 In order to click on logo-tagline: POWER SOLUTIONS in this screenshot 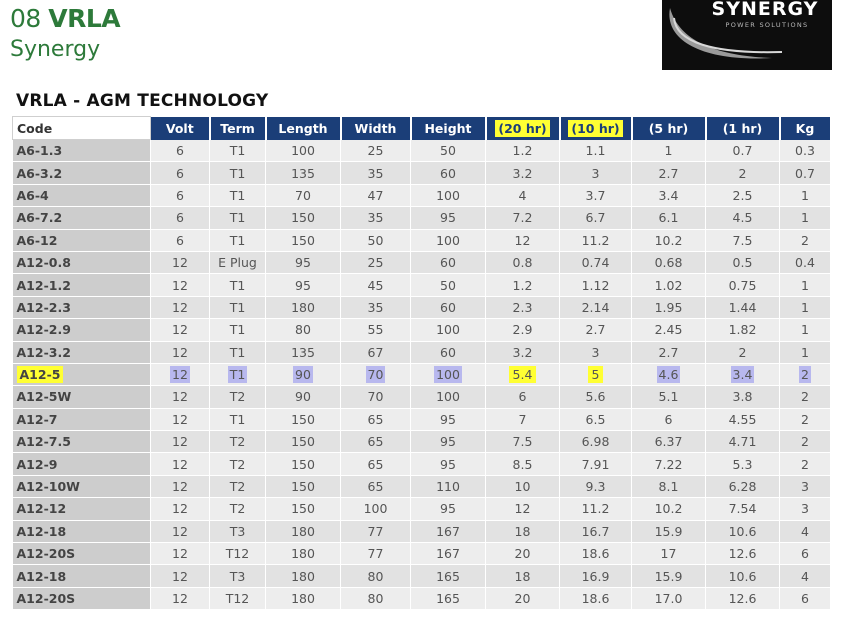, I will do `click(767, 25)`.